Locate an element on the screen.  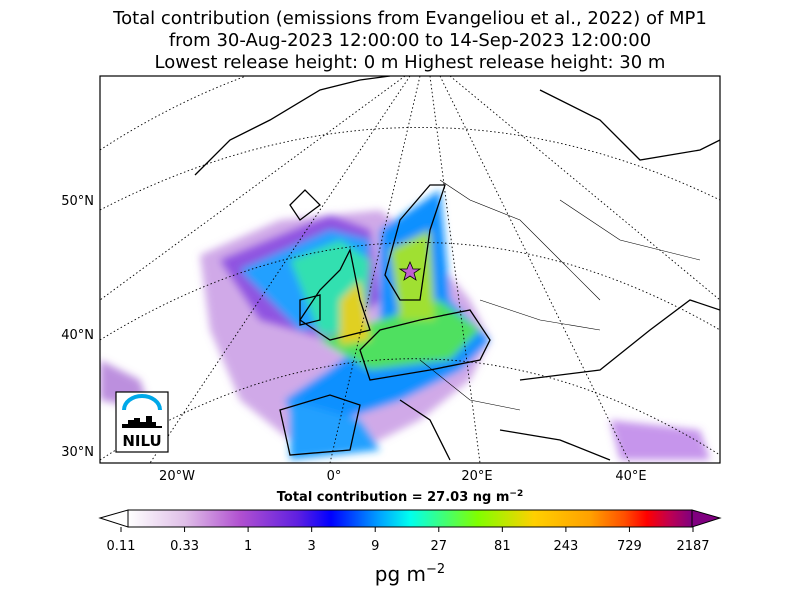
colorbar-tick-label: 81 is located at coordinates (502, 546).